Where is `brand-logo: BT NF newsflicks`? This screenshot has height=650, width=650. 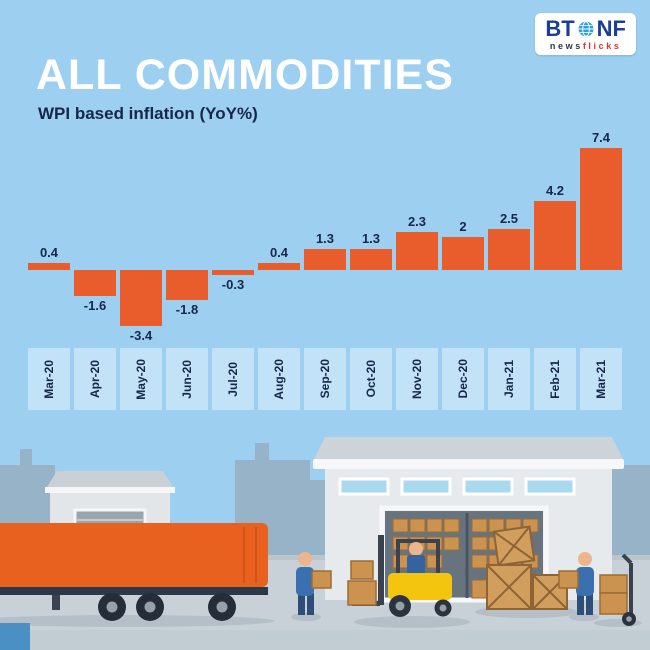
brand-logo: BT NF newsflicks is located at coordinates (585, 34).